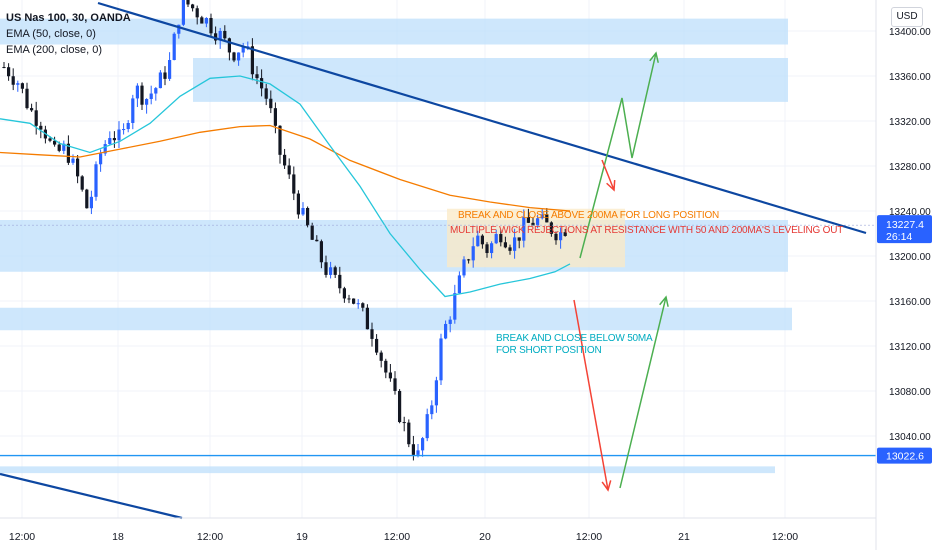 The image size is (932, 550). I want to click on price-tick-label: 13400.00, so click(910, 32).